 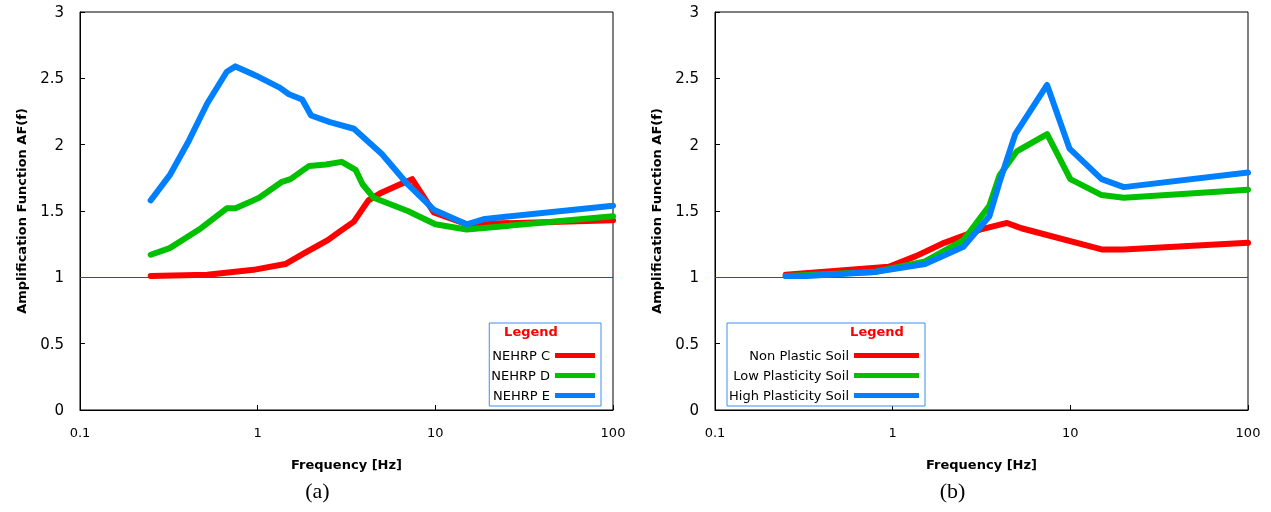 What do you see at coordinates (520, 375) in the screenshot?
I see `legend-label: NEHRP D` at bounding box center [520, 375].